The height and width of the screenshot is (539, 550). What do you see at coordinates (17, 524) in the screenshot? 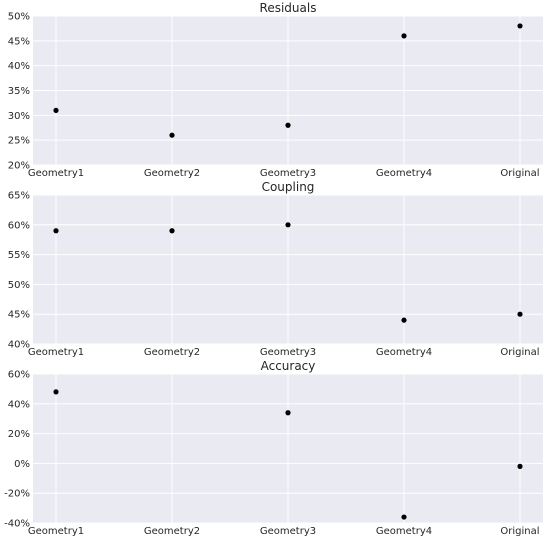
I see `y-tick-label: -40%` at bounding box center [17, 524].